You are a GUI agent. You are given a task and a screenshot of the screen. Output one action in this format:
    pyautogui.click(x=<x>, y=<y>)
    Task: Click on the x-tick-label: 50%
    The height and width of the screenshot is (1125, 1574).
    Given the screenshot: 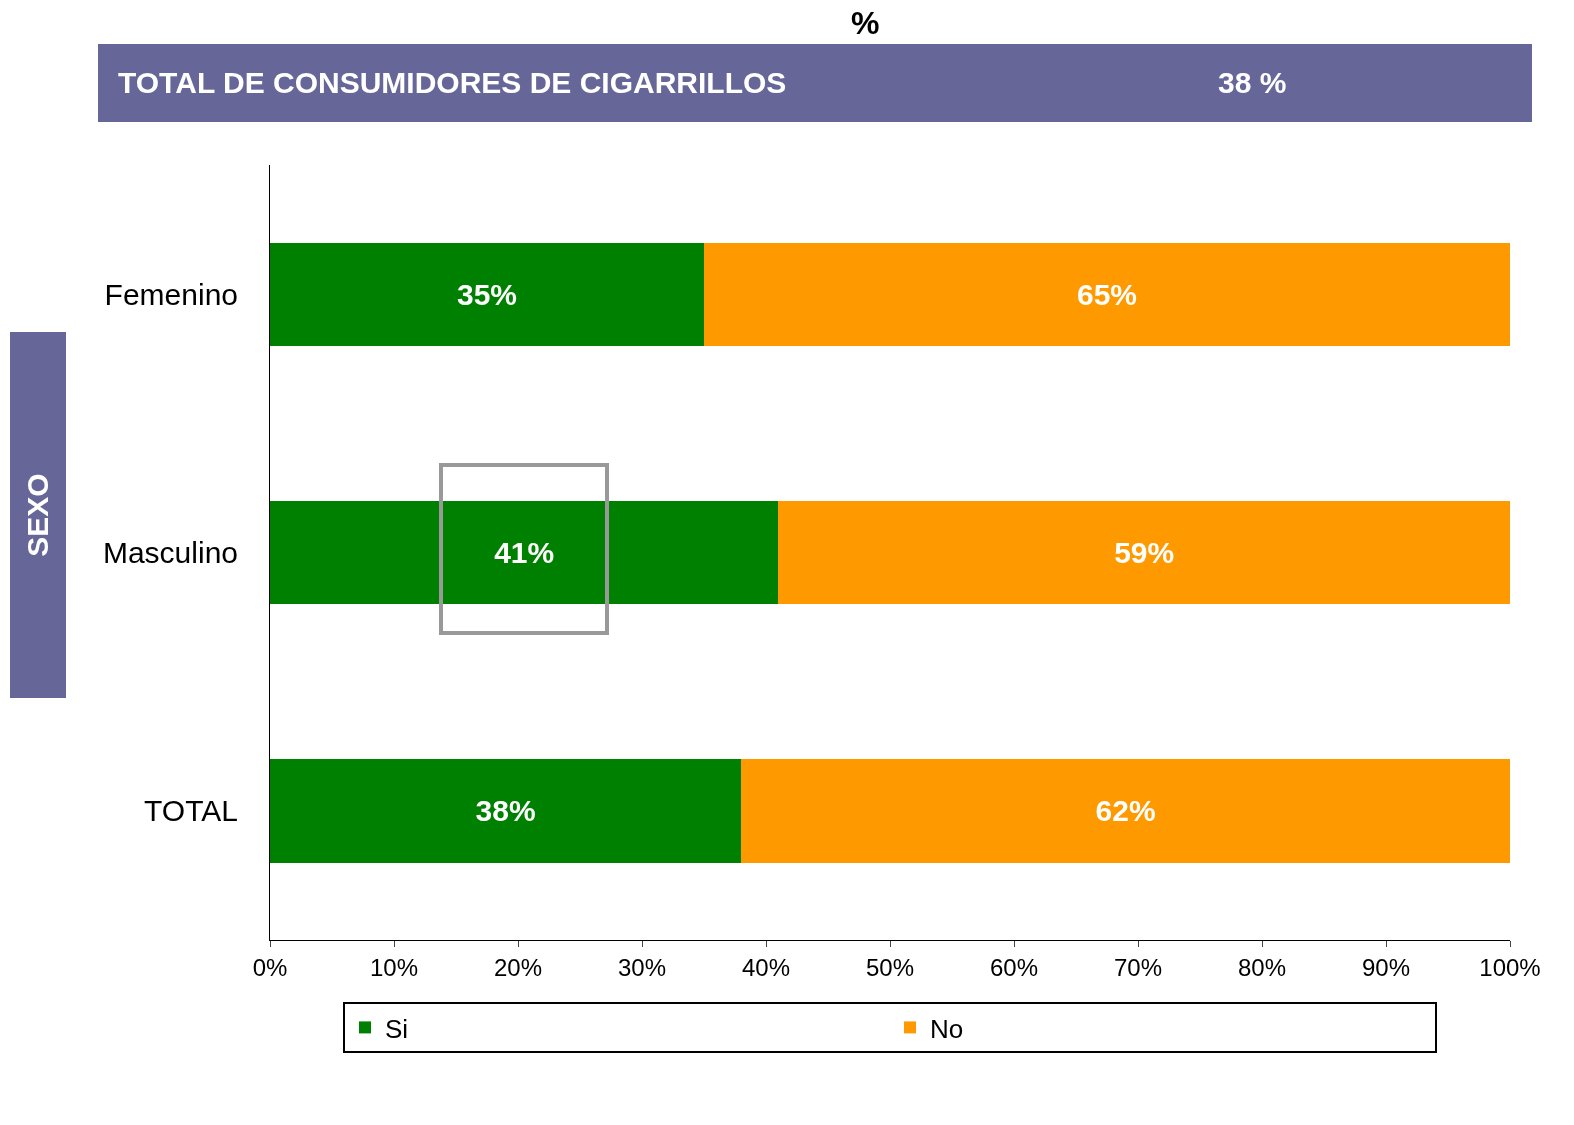 What is the action you would take?
    pyautogui.click(x=890, y=967)
    